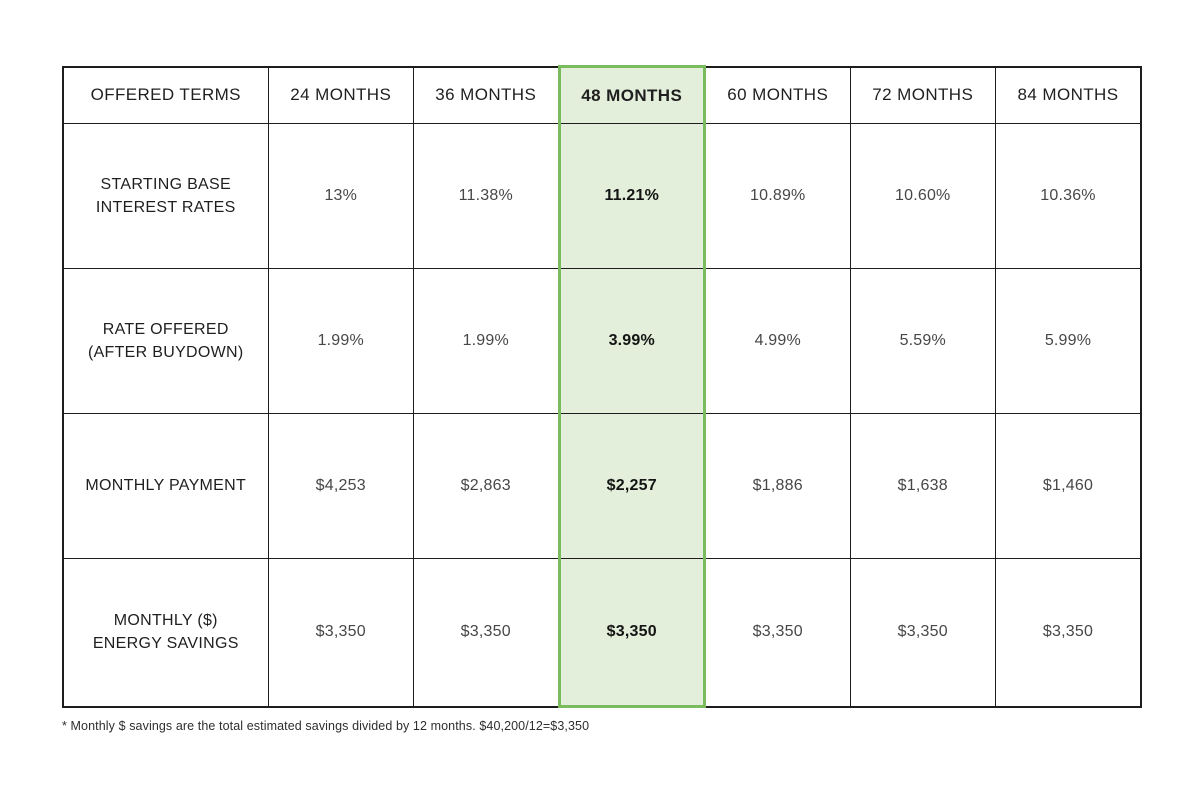  Describe the element at coordinates (631, 94) in the screenshot. I see `header-48-months-highlighted: 48 MONTHS` at that location.